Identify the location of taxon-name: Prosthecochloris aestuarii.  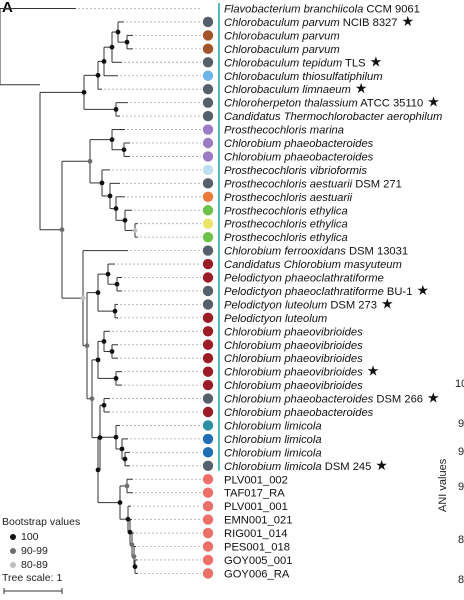
(288, 198).